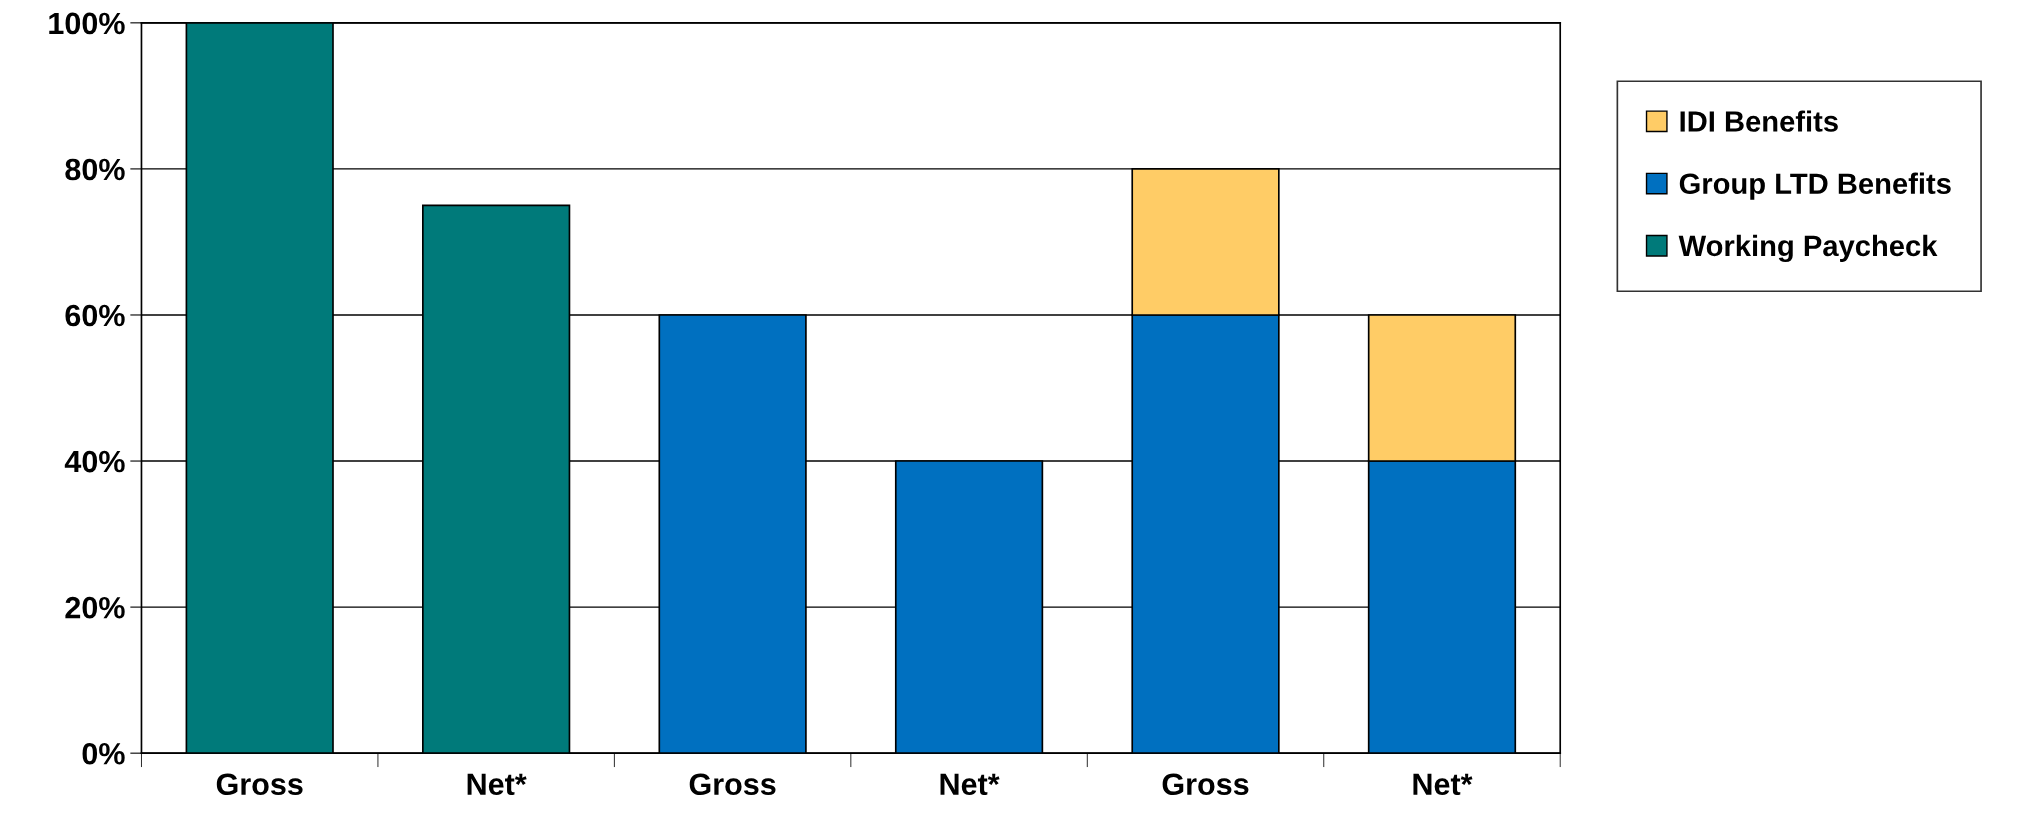 Image resolution: width=2021 pixels, height=816 pixels. What do you see at coordinates (103, 753) in the screenshot?
I see `y-tick-label: 0%` at bounding box center [103, 753].